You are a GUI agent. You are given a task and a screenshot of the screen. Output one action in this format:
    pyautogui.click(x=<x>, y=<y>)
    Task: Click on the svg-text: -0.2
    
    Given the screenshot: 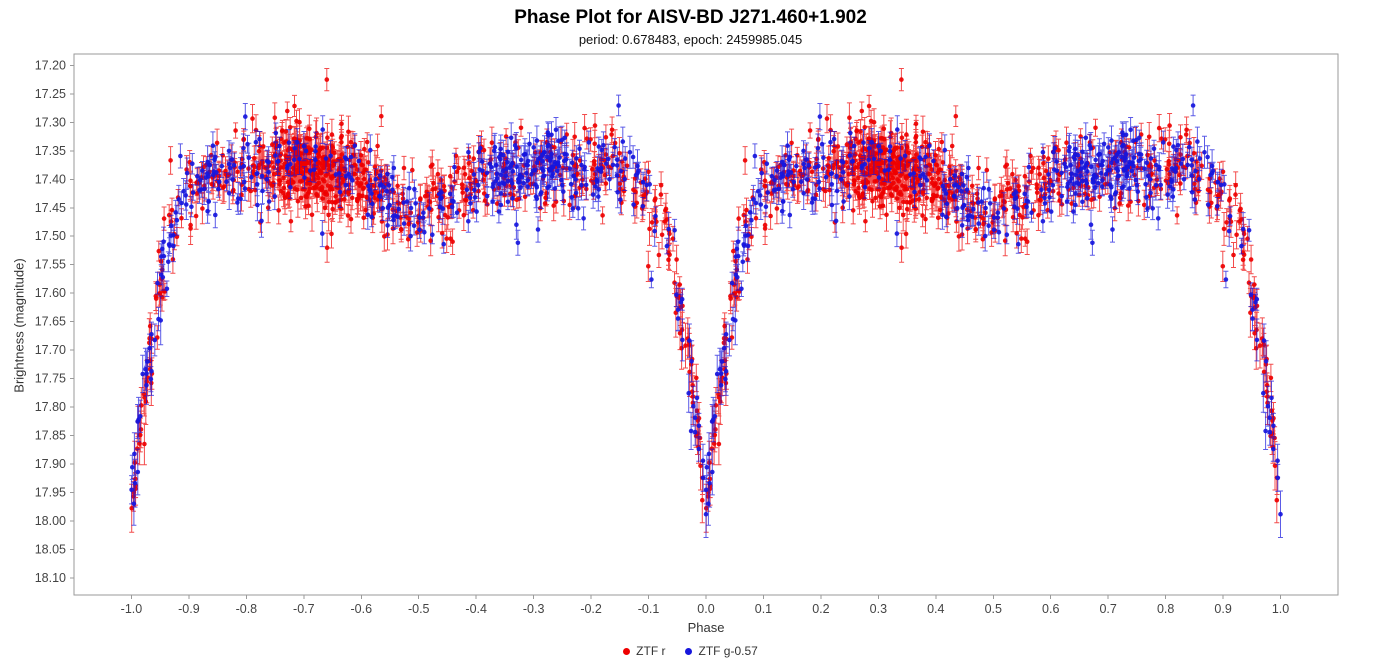 What is the action you would take?
    pyautogui.click(x=591, y=609)
    